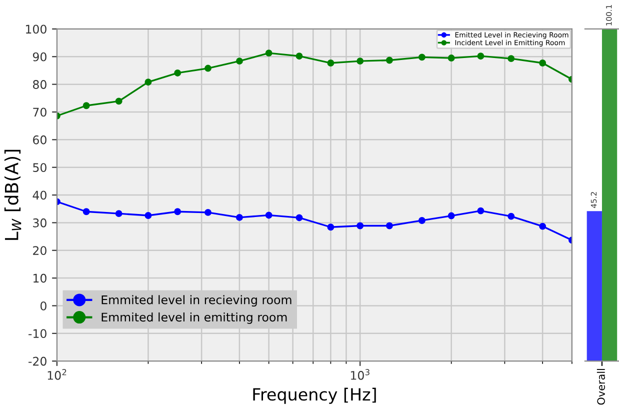 The width and height of the screenshot is (619, 408). I want to click on y-tick-label: 50, so click(39, 167).